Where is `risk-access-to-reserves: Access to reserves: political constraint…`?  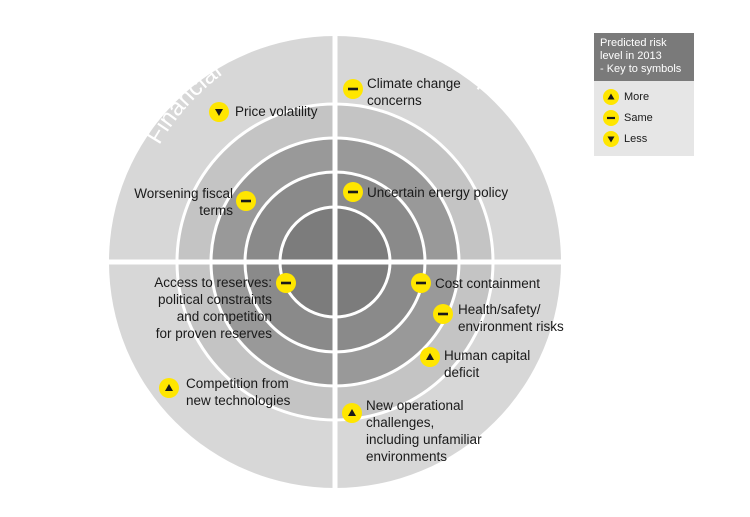 risk-access-to-reserves: Access to reserves: political constraint… is located at coordinates (225, 307).